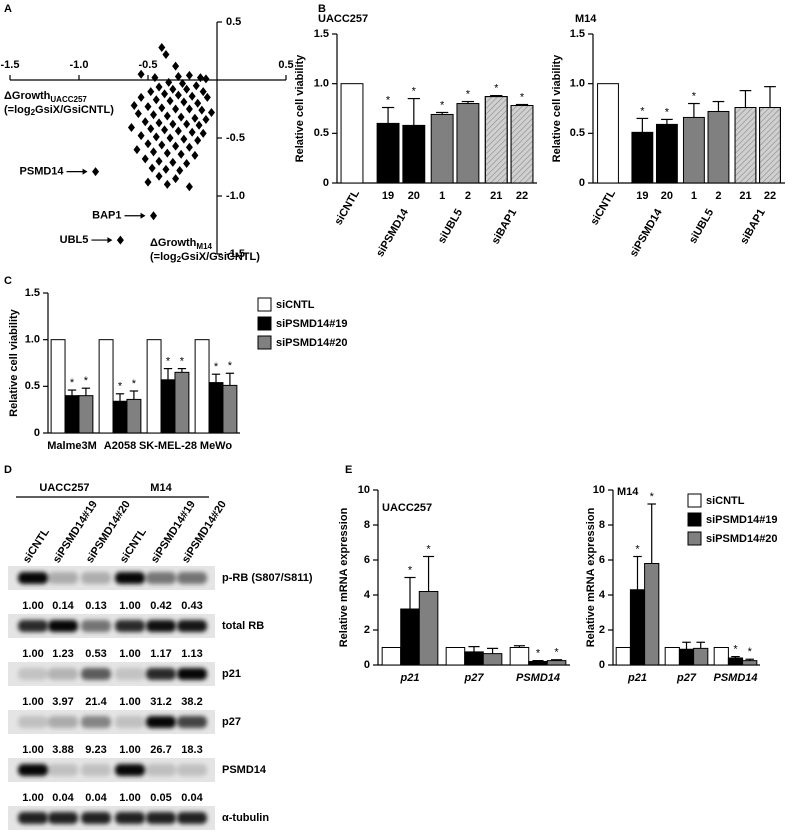 The width and height of the screenshot is (793, 835). I want to click on x-tick-label: 1, so click(442, 196).